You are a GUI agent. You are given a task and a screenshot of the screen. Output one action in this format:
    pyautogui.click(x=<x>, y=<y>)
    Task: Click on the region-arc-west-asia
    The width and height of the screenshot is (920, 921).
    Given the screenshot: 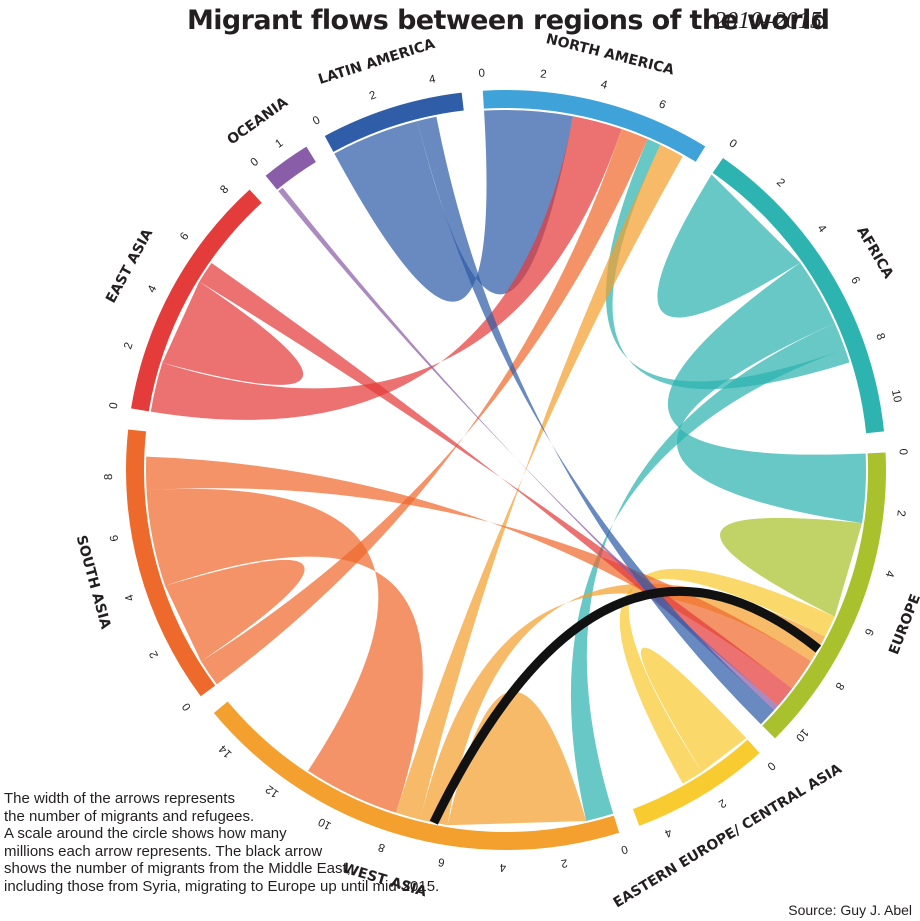 What is the action you would take?
    pyautogui.click(x=416, y=775)
    